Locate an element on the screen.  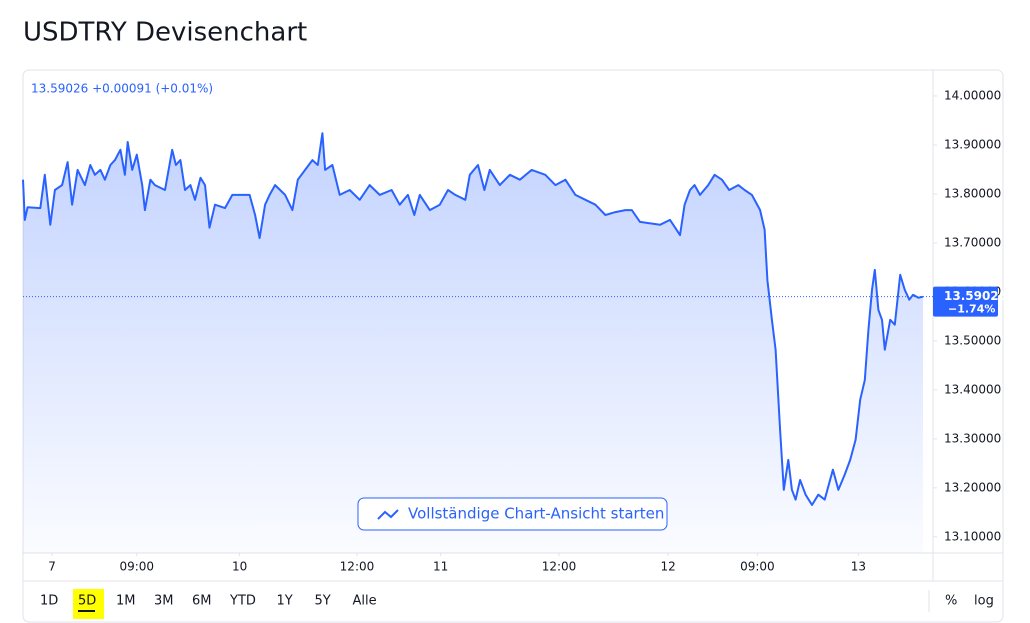
y-tick-label: 13.50000 is located at coordinates (972, 340).